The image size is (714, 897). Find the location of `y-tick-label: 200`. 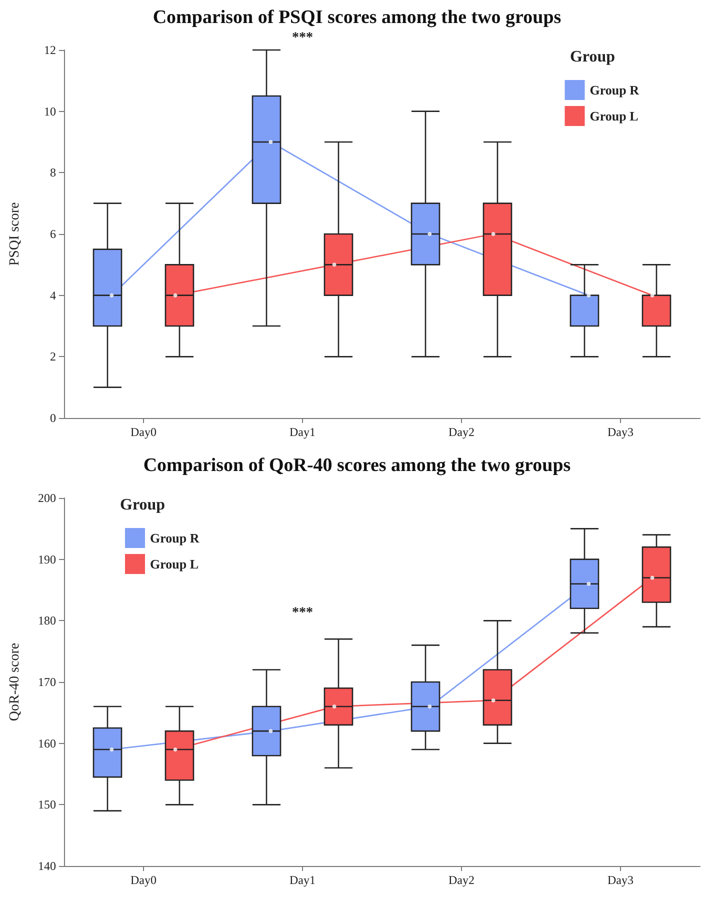

y-tick-label: 200 is located at coordinates (47, 498).